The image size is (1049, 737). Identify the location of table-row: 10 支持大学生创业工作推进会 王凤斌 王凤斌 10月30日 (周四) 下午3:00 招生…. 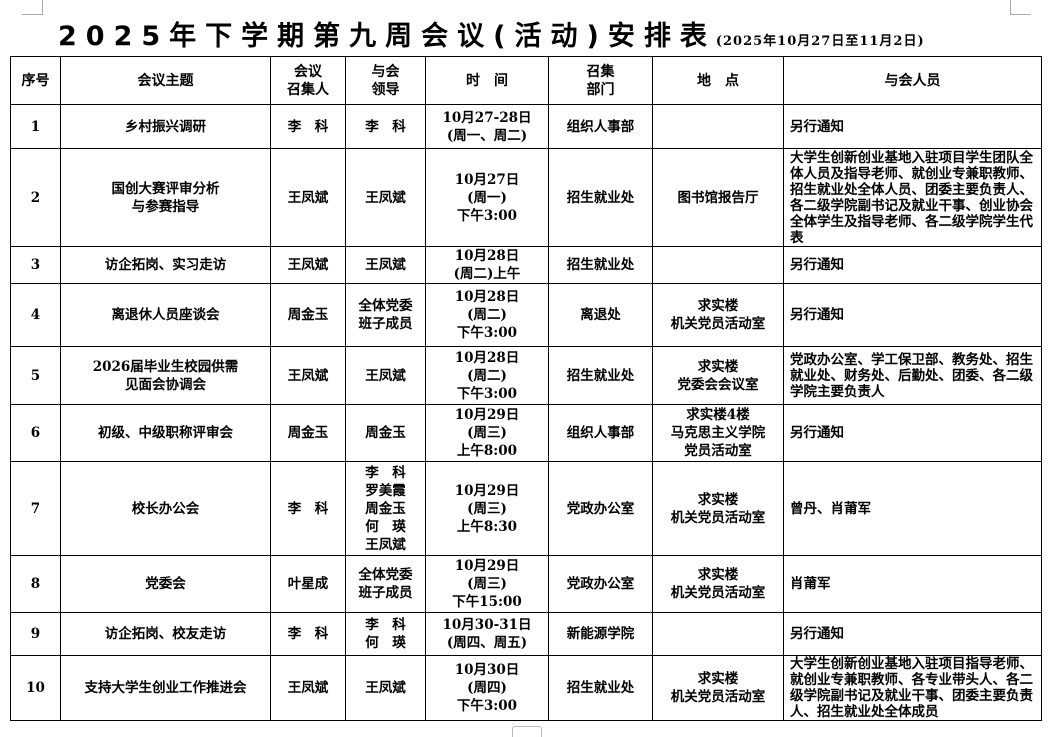
(526, 688).